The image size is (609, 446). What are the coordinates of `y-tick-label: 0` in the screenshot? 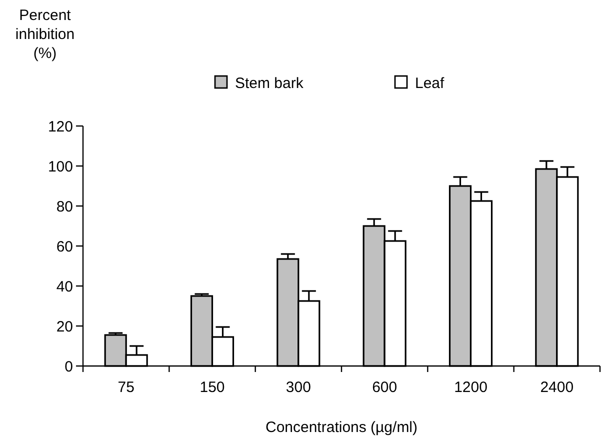 It's located at (68, 367).